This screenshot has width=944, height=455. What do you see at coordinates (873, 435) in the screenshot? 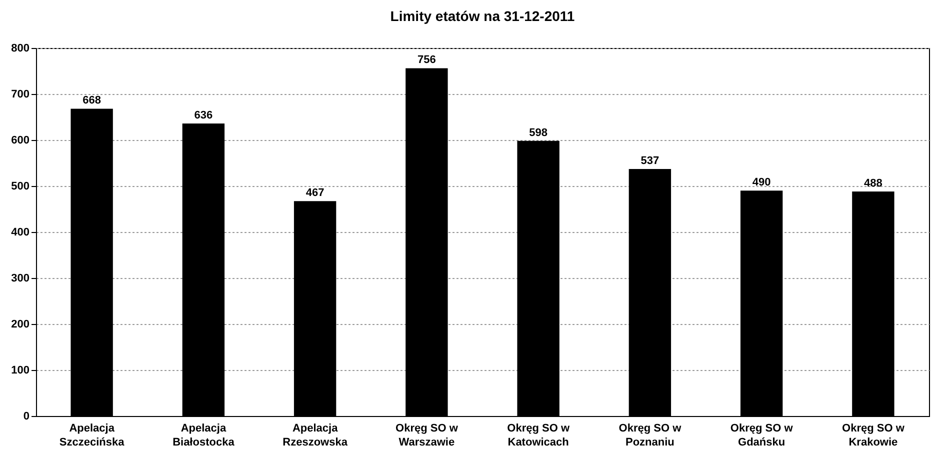
I see `x-tick-label: Okręg SO w Krakowie` at bounding box center [873, 435].